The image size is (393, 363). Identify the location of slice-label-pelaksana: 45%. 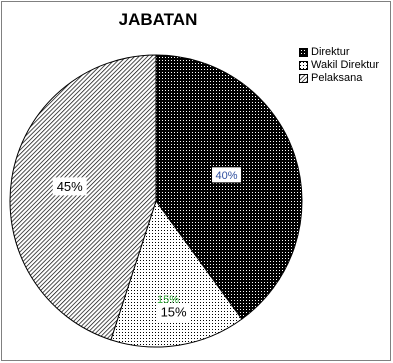
(69, 186).